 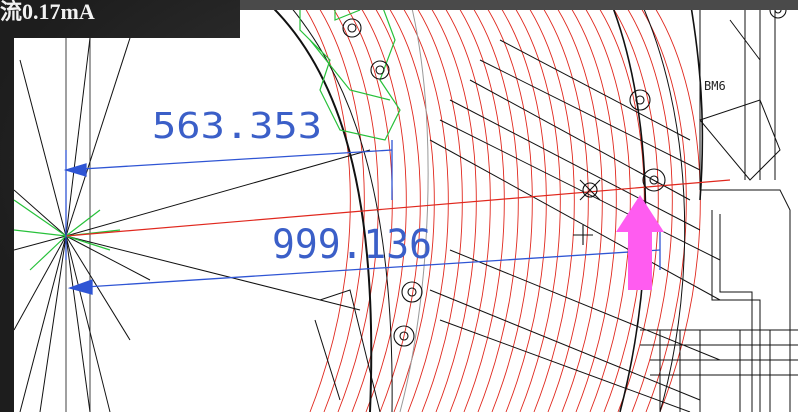 I want to click on red-centerline, so click(x=398, y=208).